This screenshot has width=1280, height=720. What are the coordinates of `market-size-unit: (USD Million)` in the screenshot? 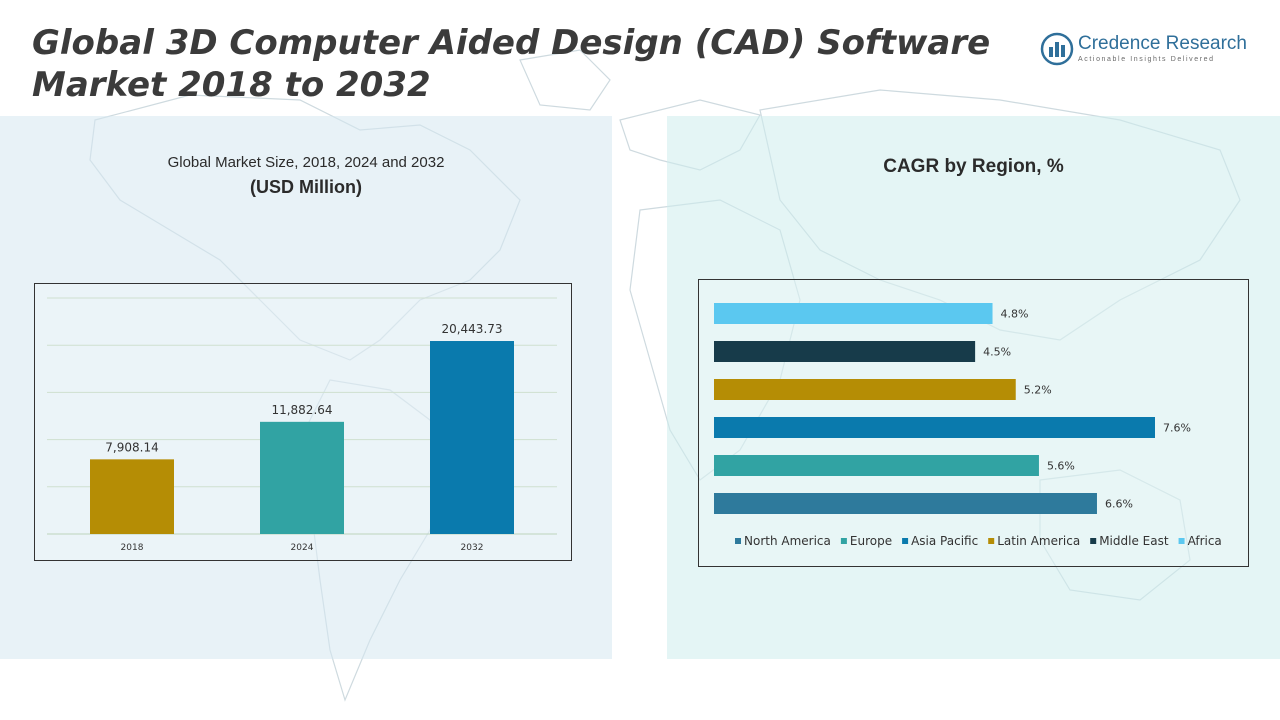 It's located at (306, 187).